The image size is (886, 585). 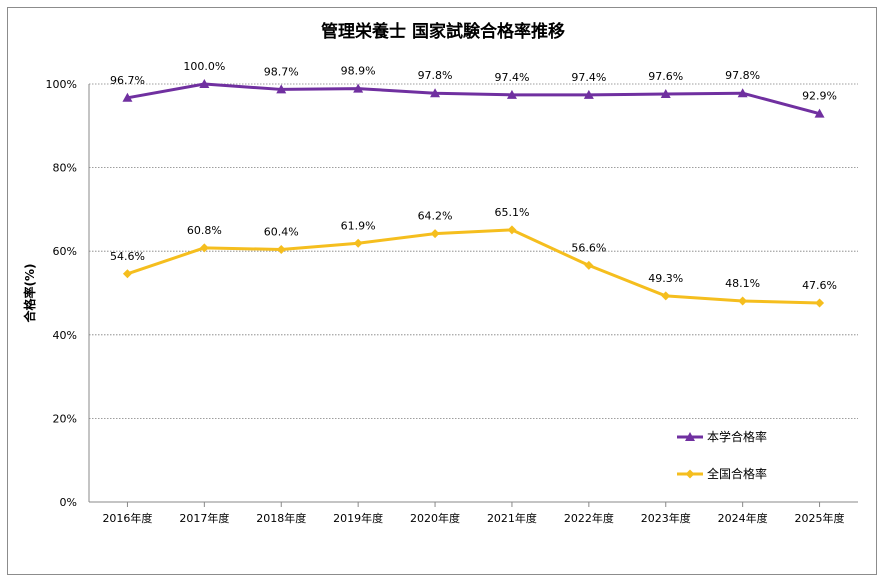 I want to click on legend-item: 本学合格率, so click(x=722, y=436).